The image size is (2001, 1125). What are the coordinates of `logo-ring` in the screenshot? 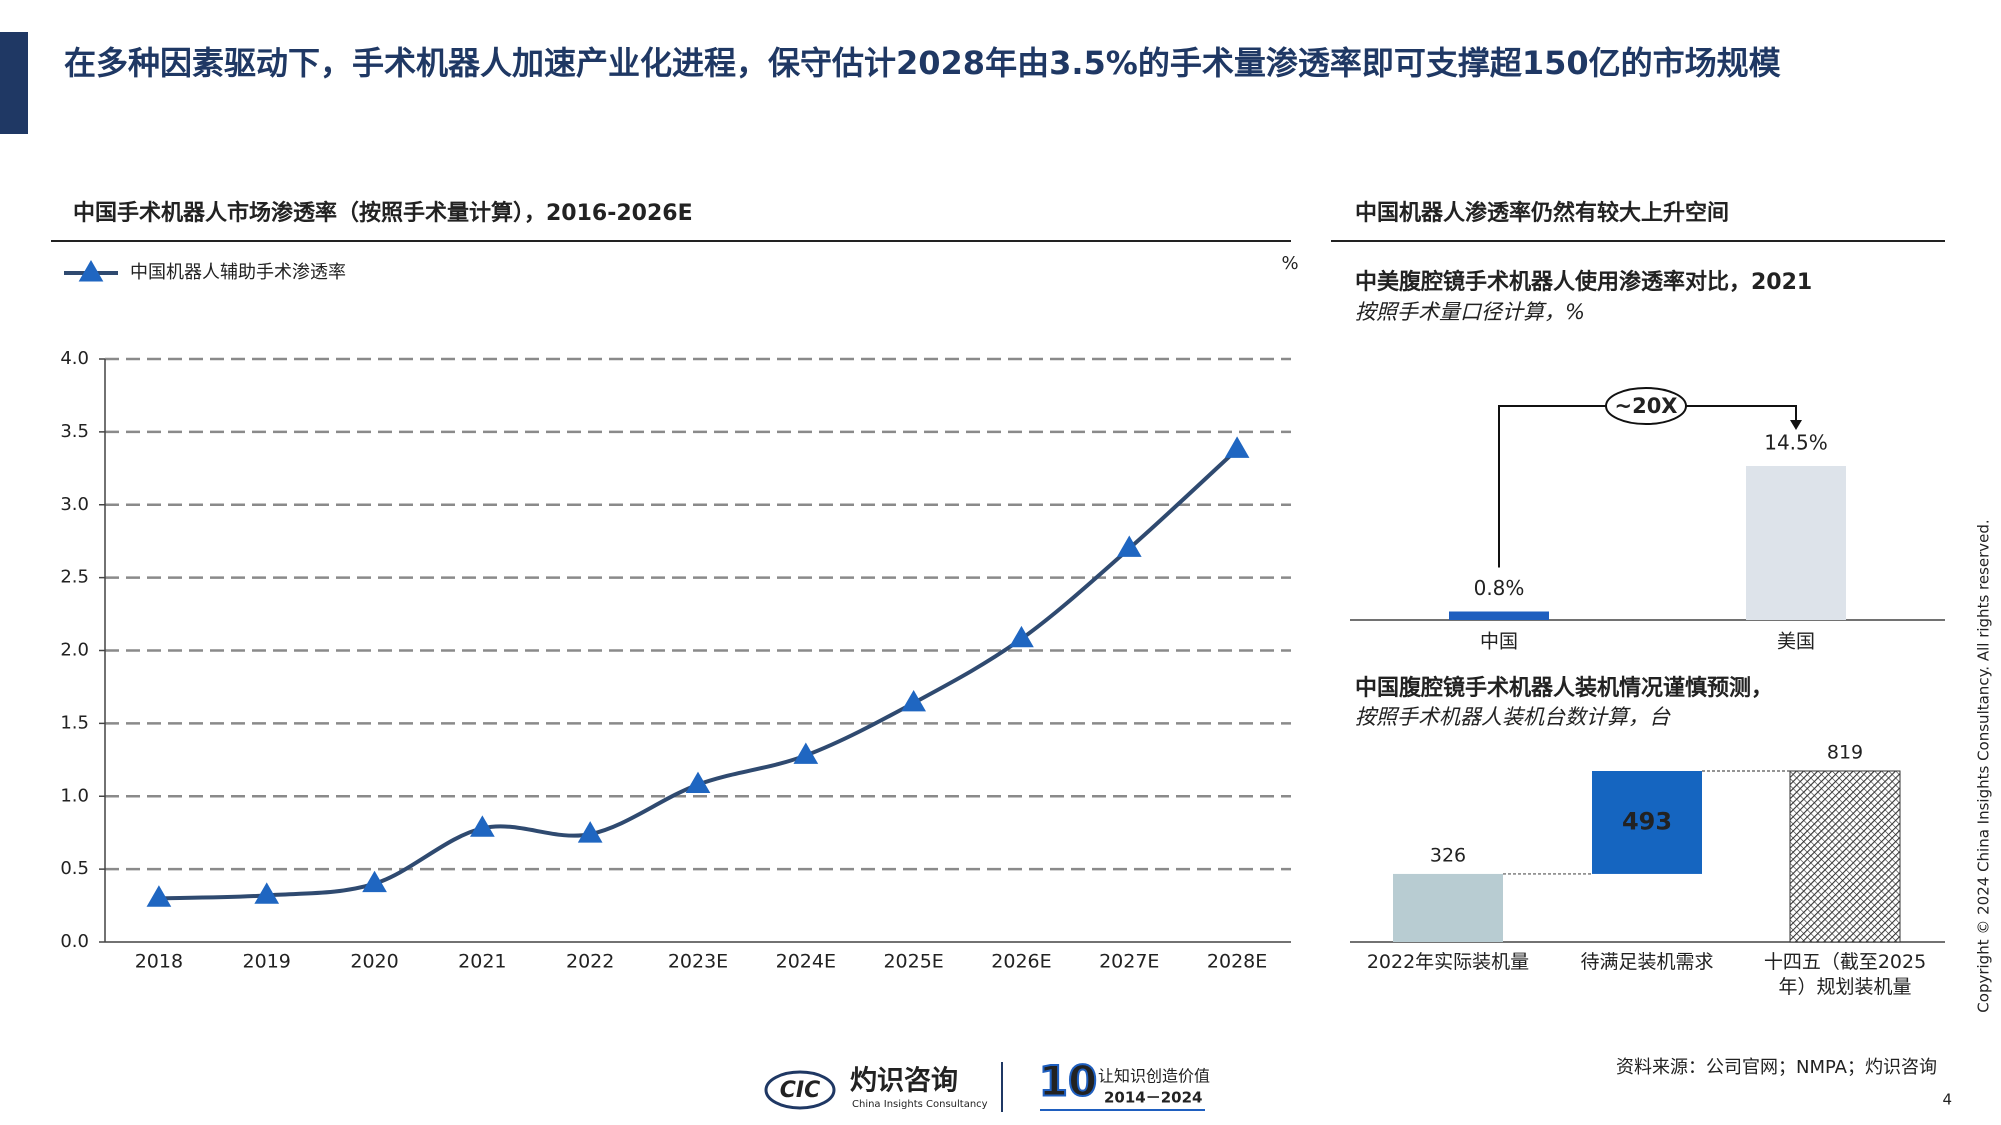 It's located at (800, 1090).